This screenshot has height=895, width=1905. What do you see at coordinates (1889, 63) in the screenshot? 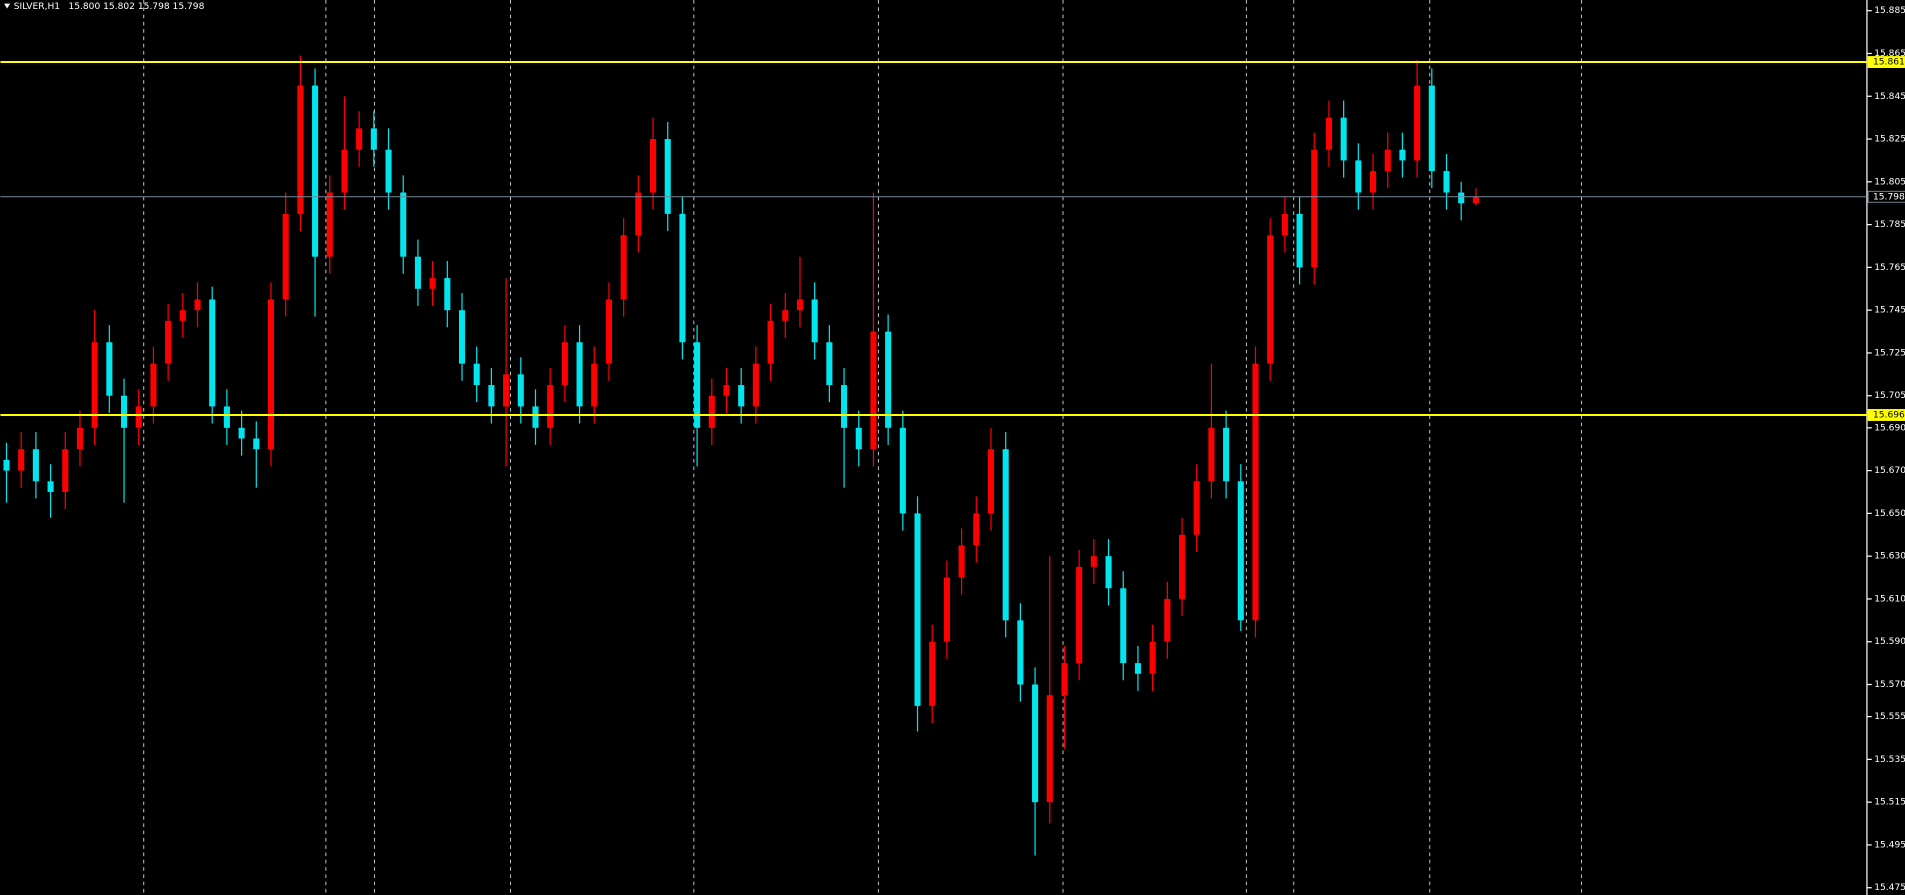
I see `price-level-label: 15.861` at bounding box center [1889, 63].